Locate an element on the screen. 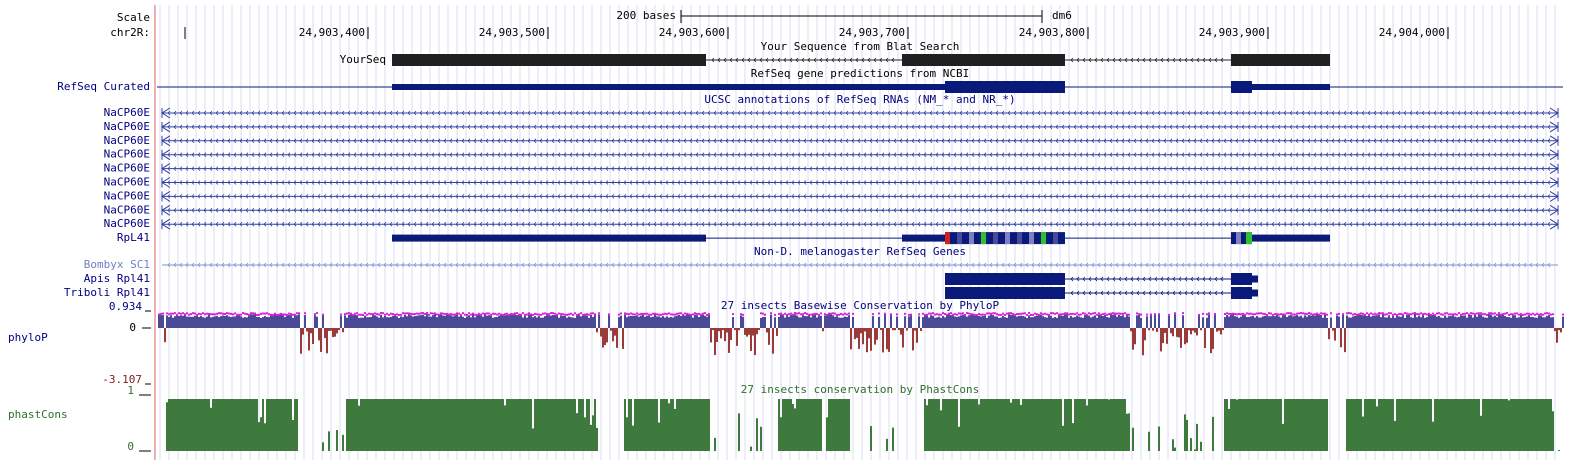 The height and width of the screenshot is (466, 1591). track-label: RefSeq Curated is located at coordinates (103, 86).